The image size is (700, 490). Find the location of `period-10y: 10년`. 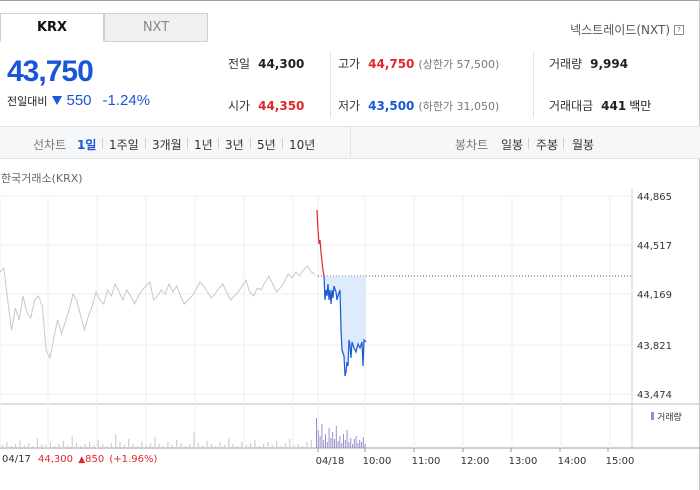

period-10y: 10년 is located at coordinates (302, 145).